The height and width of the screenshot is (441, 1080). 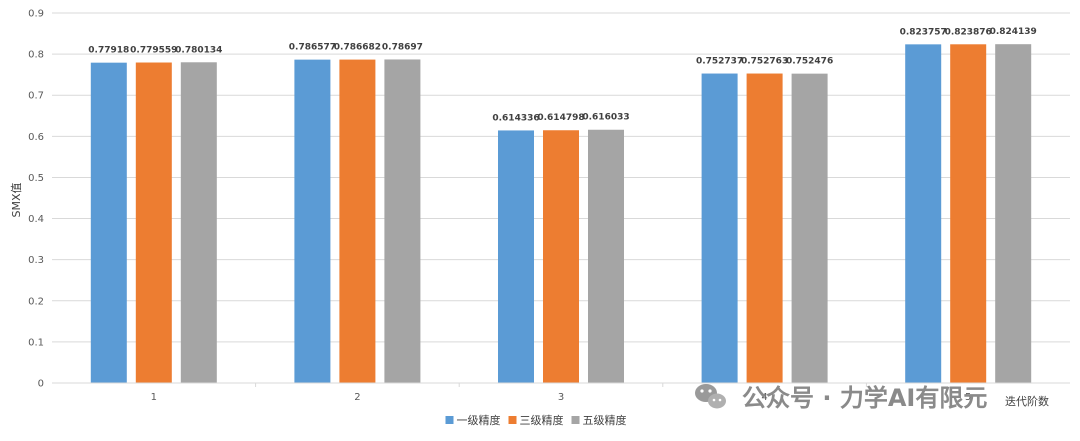 I want to click on legend-label: 一级精度, so click(x=479, y=420).